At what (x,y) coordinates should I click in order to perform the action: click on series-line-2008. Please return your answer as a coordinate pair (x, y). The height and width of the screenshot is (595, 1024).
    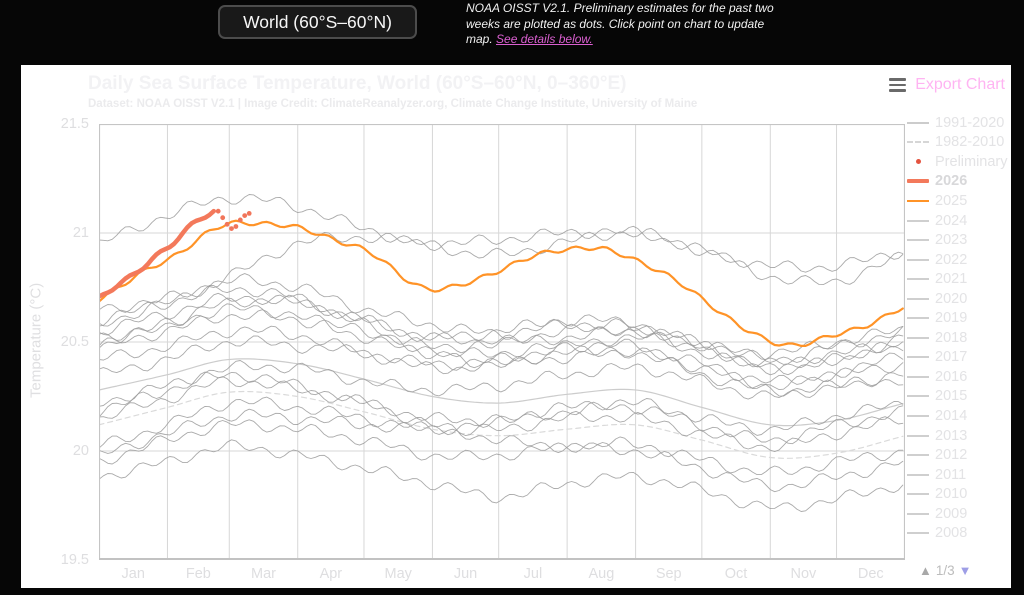
    Looking at the image, I should click on (501, 475).